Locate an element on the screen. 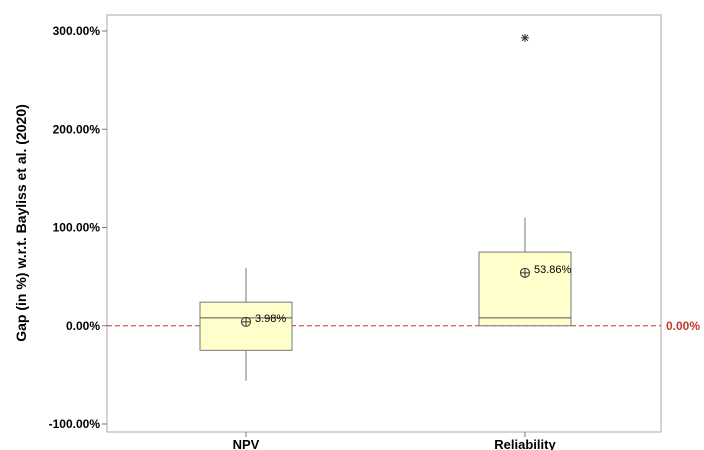 This screenshot has height=450, width=704. box-group-reliability: 53.86% is located at coordinates (525, 180).